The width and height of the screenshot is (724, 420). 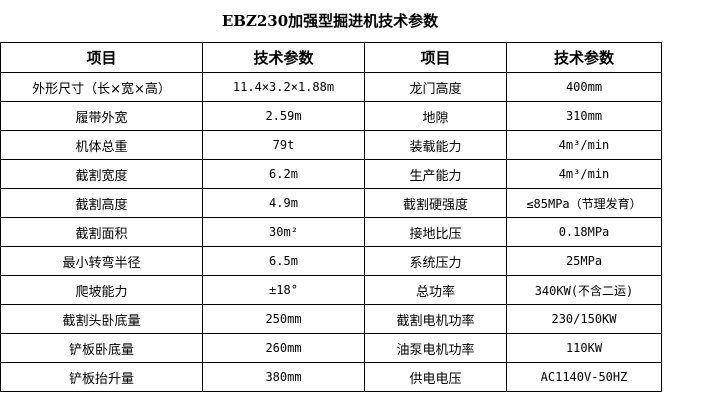 What do you see at coordinates (101, 145) in the screenshot?
I see `item-cell: 机体总重` at bounding box center [101, 145].